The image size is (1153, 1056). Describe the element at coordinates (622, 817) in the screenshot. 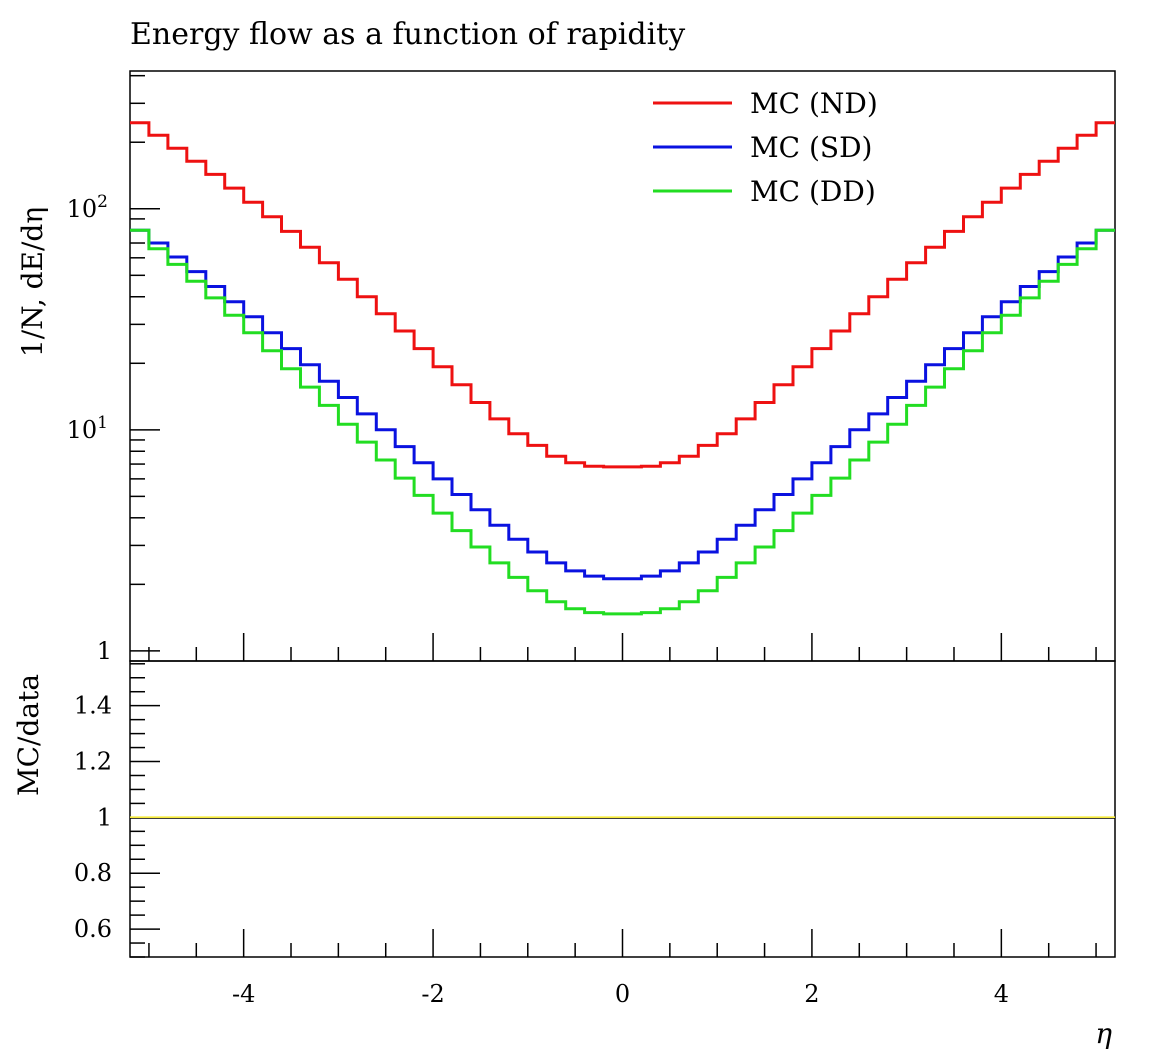

I see `ratio-series-layer` at that location.